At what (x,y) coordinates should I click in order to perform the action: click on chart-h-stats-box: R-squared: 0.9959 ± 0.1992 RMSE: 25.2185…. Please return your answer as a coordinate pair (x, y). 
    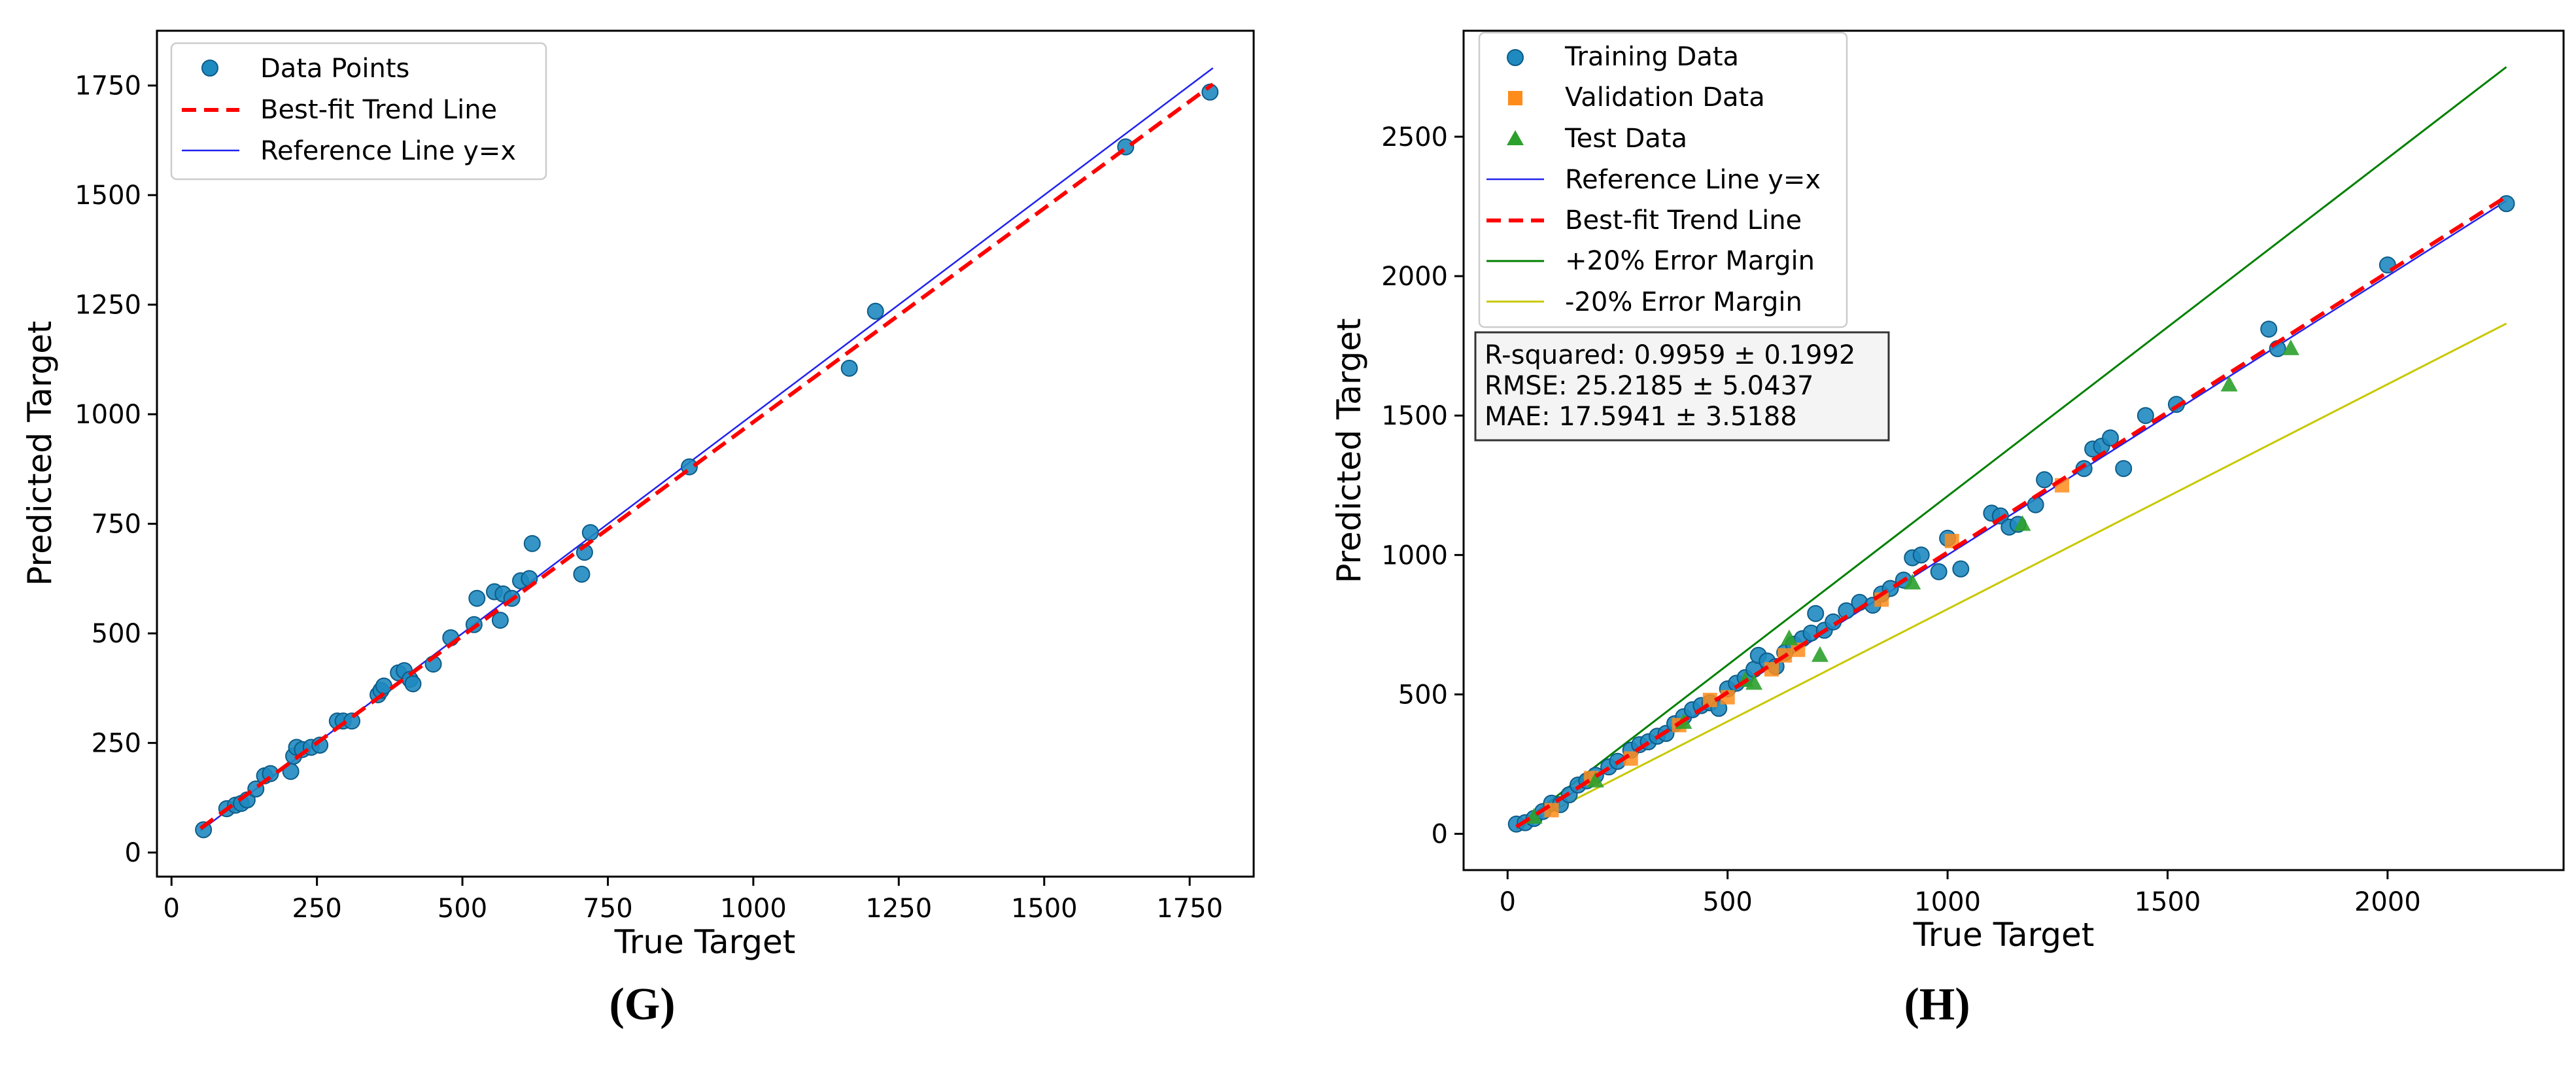
    Looking at the image, I should click on (1682, 386).